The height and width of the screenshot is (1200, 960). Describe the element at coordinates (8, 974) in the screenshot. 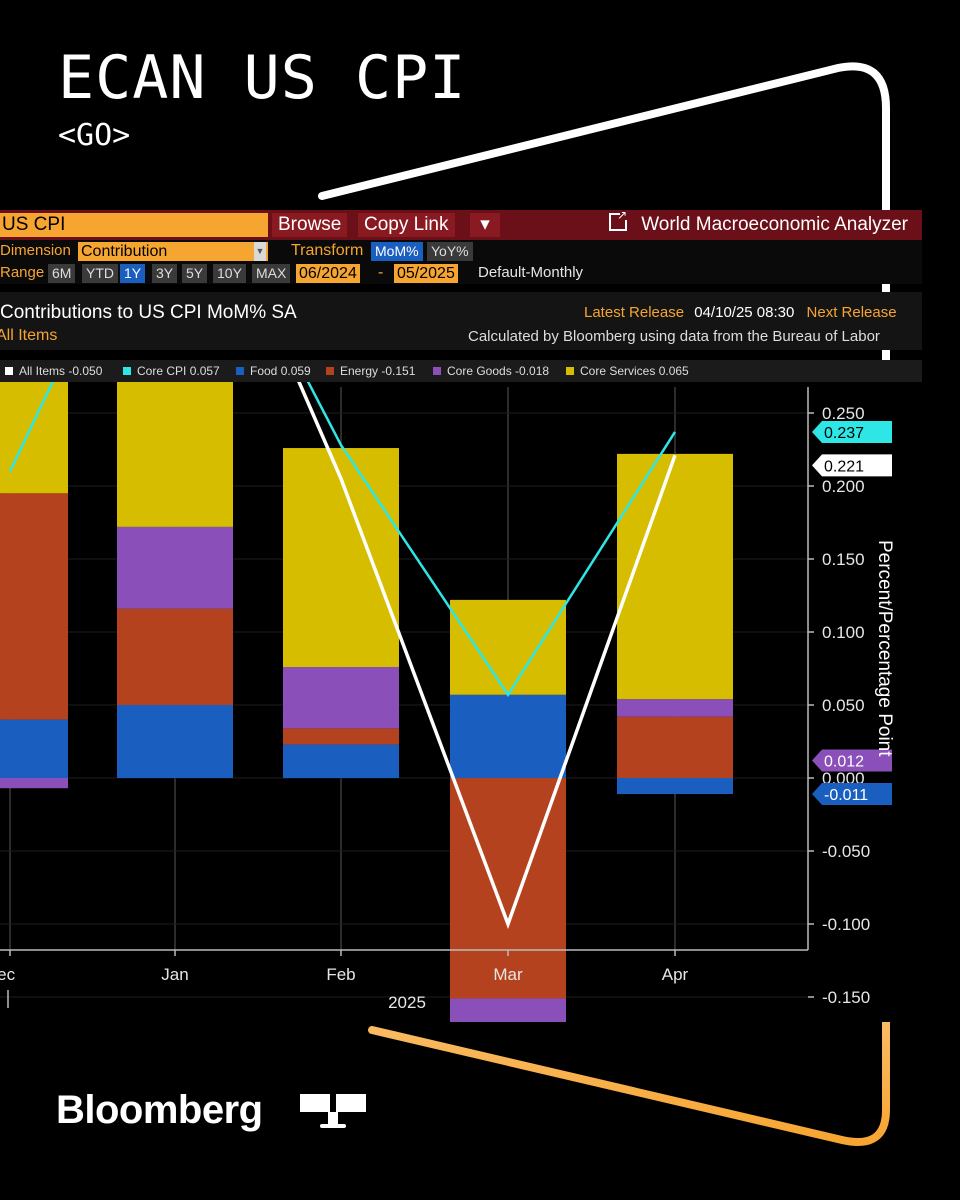

I see `x-tick-label: Dec` at that location.